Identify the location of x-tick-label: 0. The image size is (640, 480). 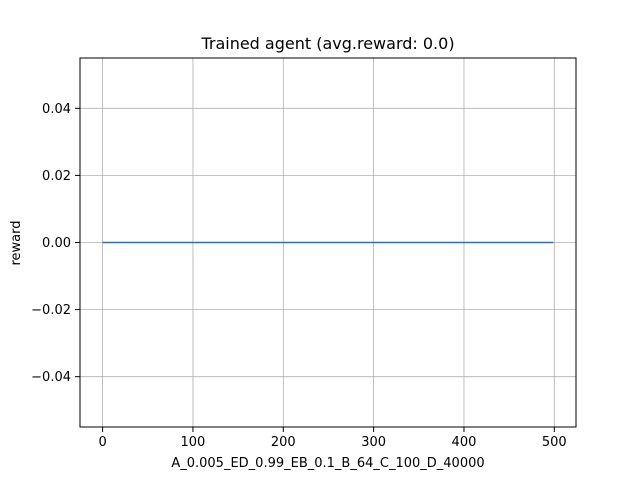
(102, 442).